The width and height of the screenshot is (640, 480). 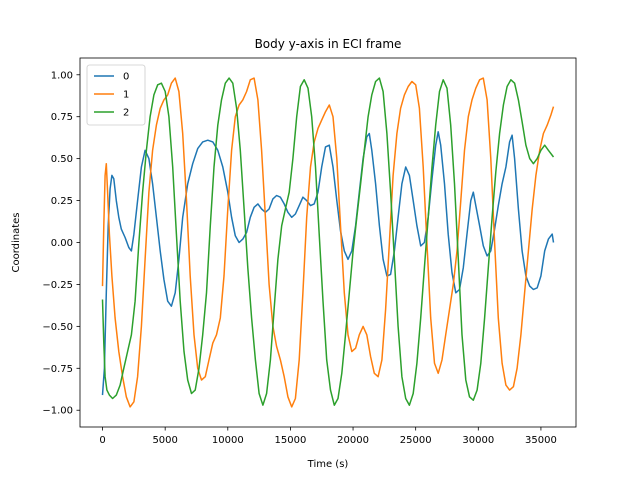 I want to click on x-axis-label: Time (s), so click(x=328, y=464).